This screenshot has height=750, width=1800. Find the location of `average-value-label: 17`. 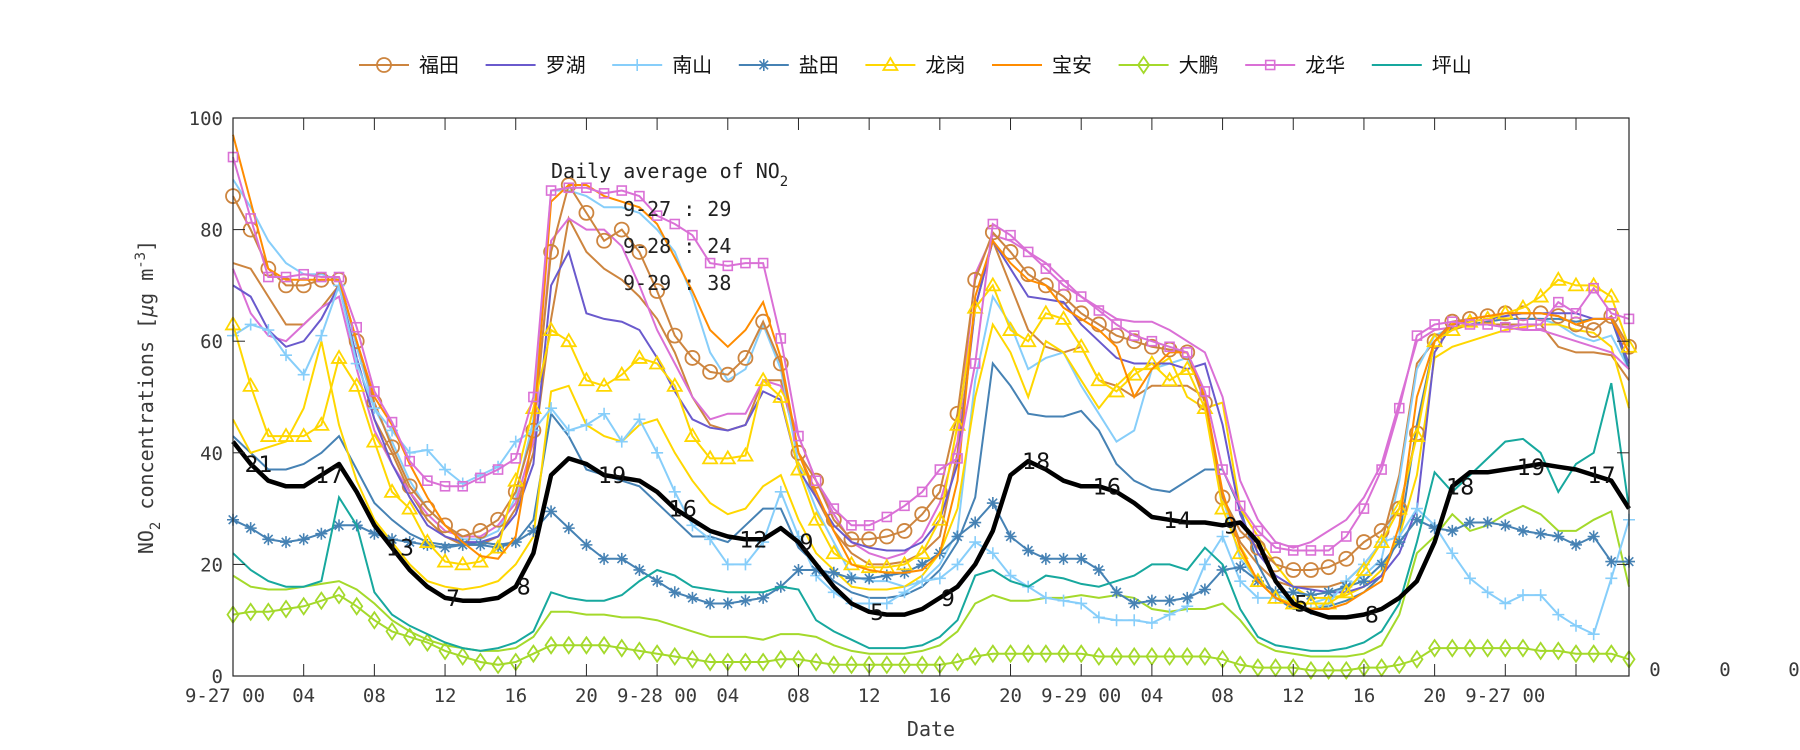

average-value-label: 17 is located at coordinates (329, 476).